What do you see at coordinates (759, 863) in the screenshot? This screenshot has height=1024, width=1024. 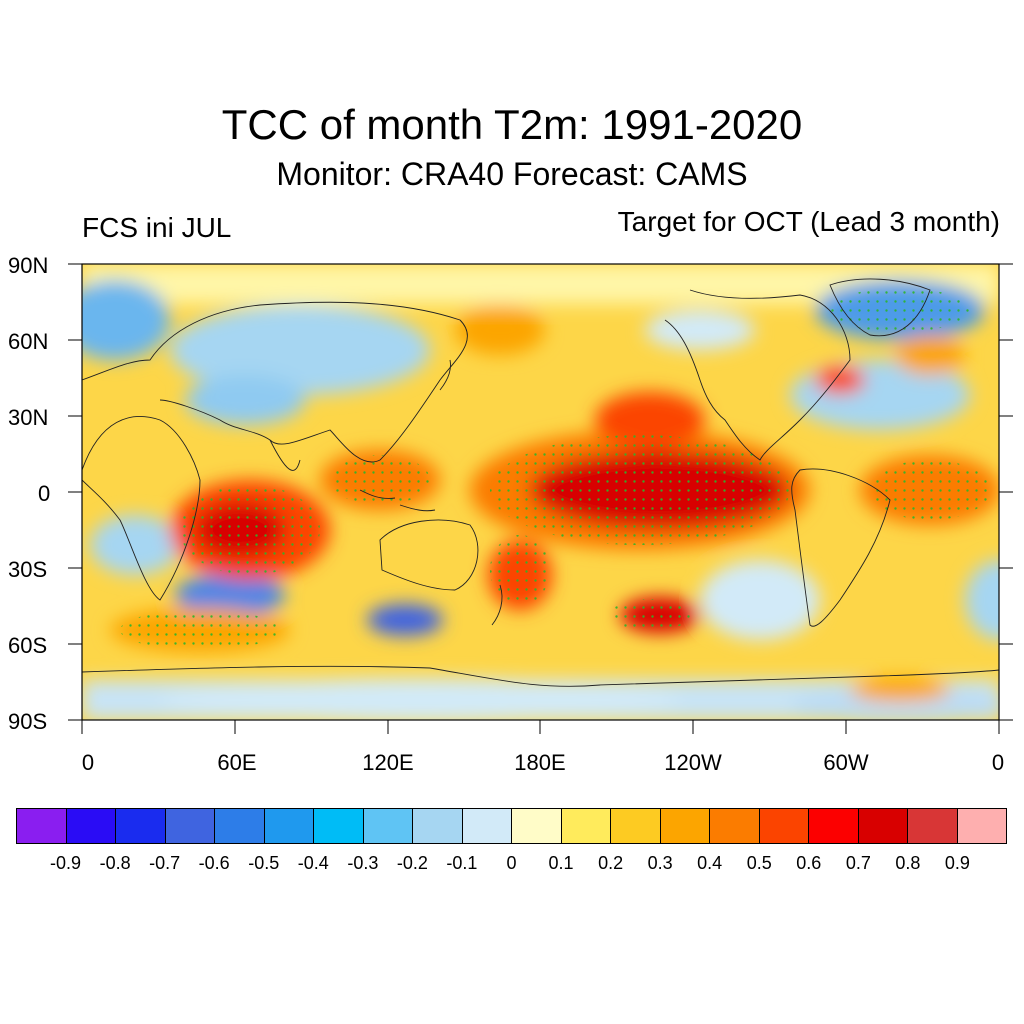 I see `legend-label: 0.5` at bounding box center [759, 863].